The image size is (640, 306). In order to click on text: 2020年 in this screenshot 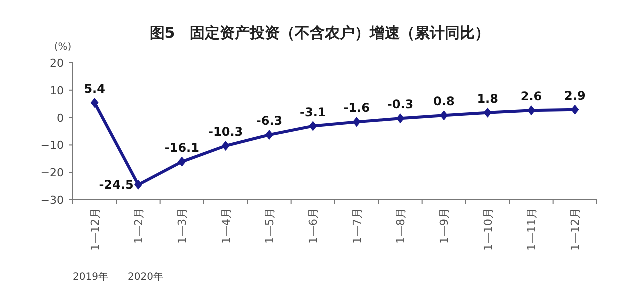, I will do `click(146, 277)`.